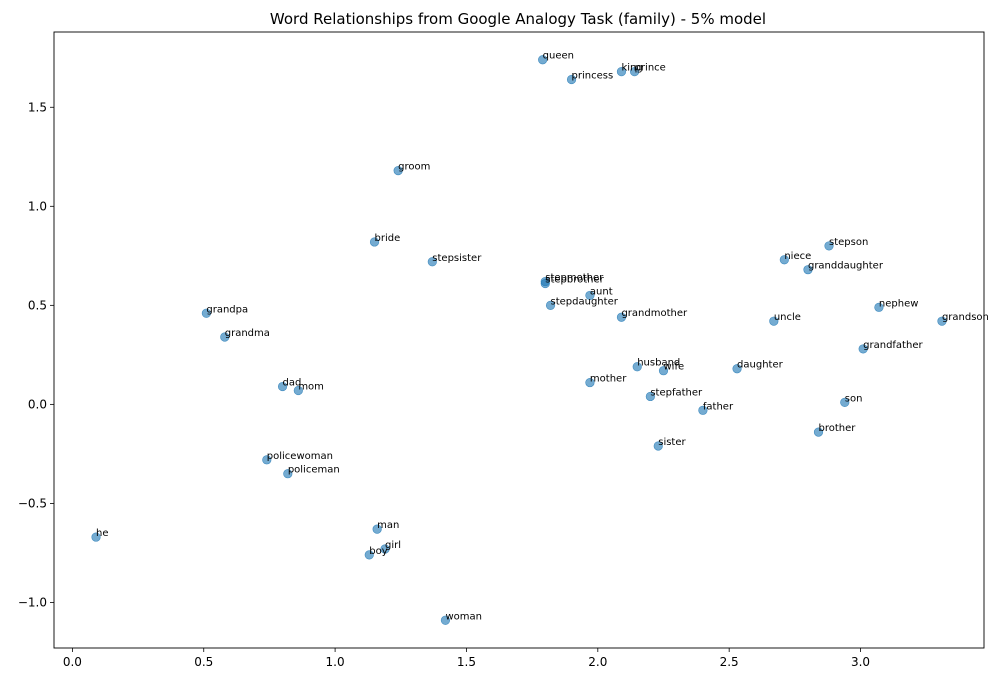 The height and width of the screenshot is (682, 1003). What do you see at coordinates (377, 529) in the screenshot?
I see `point-man` at bounding box center [377, 529].